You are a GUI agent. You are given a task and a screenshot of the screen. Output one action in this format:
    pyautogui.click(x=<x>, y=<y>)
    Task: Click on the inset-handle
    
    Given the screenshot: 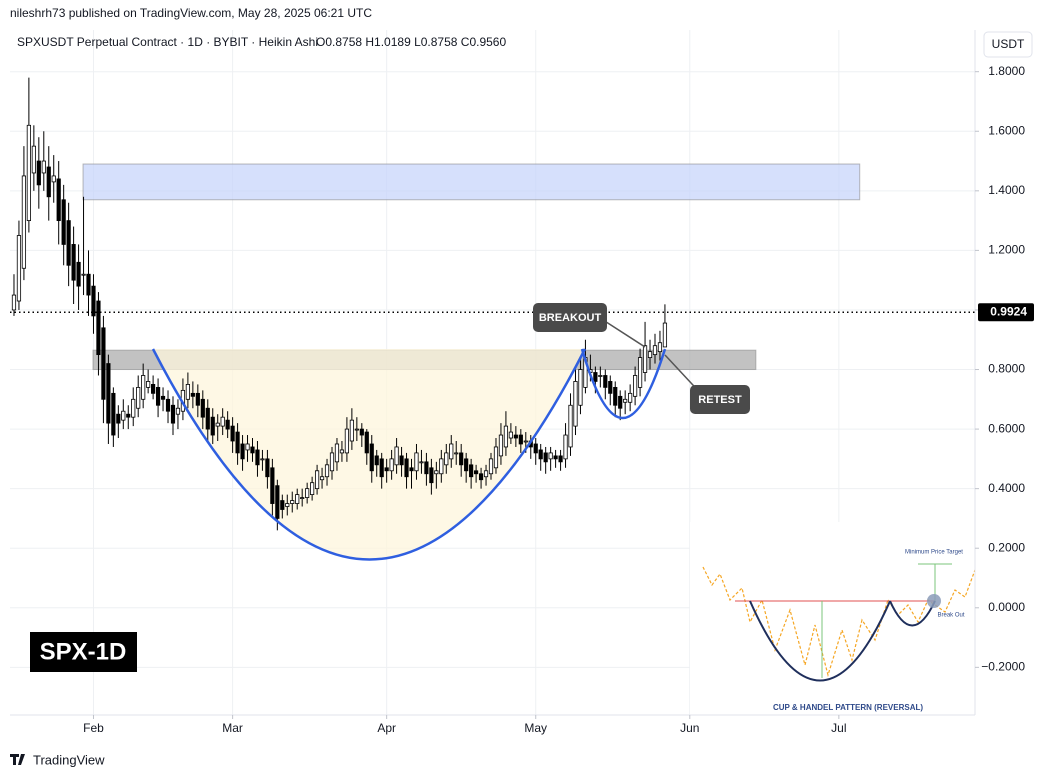 What is the action you would take?
    pyautogui.click(x=912, y=613)
    